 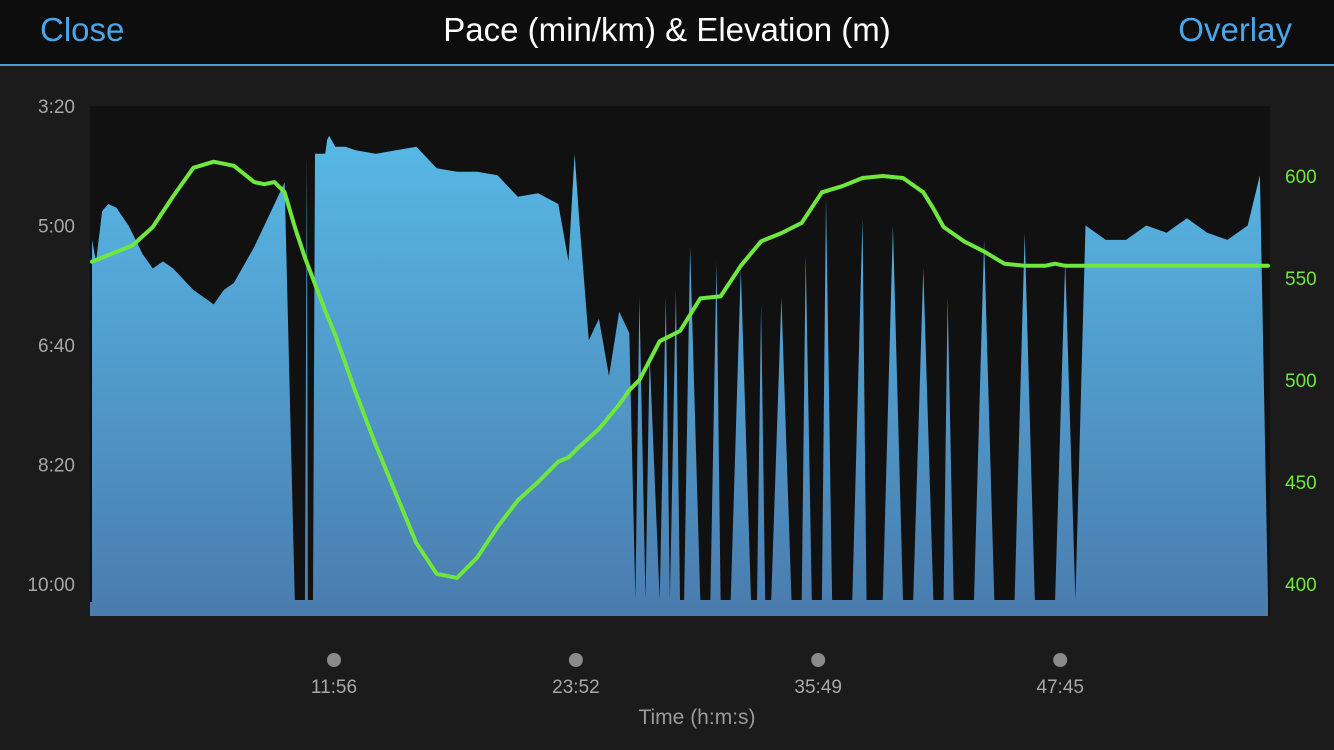 What do you see at coordinates (818, 687) in the screenshot?
I see `time-tick-label: 35:49` at bounding box center [818, 687].